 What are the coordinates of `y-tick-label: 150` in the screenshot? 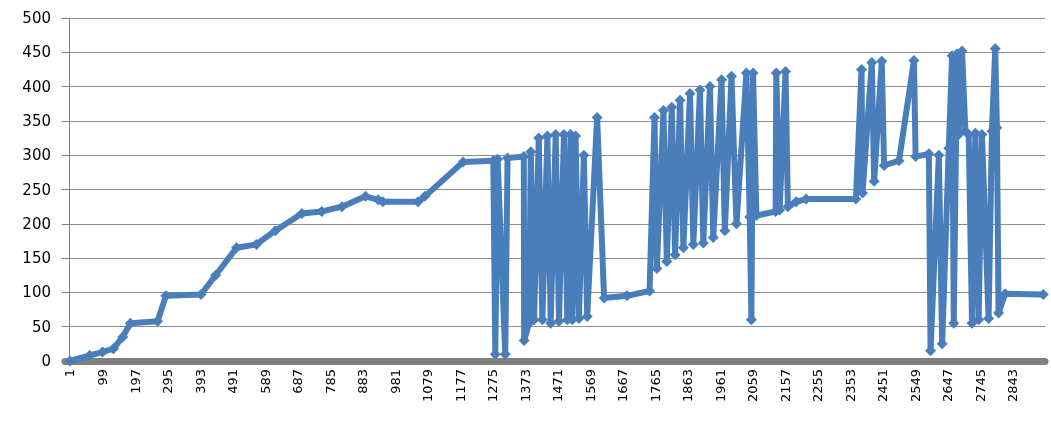 It's located at (36, 258).